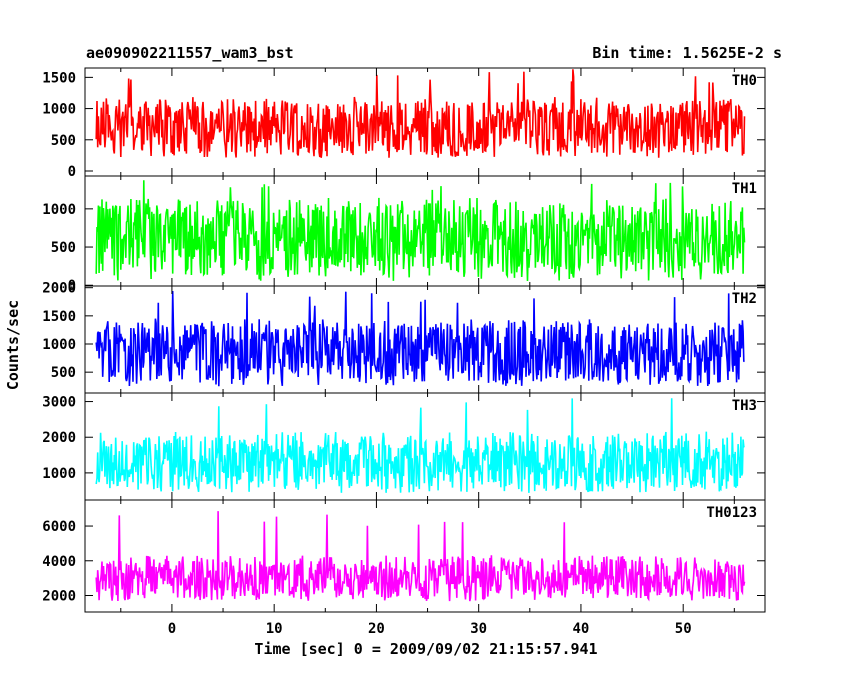 The width and height of the screenshot is (850, 680). Describe the element at coordinates (59, 438) in the screenshot. I see `y-tick-label-th3: 2000` at that location.